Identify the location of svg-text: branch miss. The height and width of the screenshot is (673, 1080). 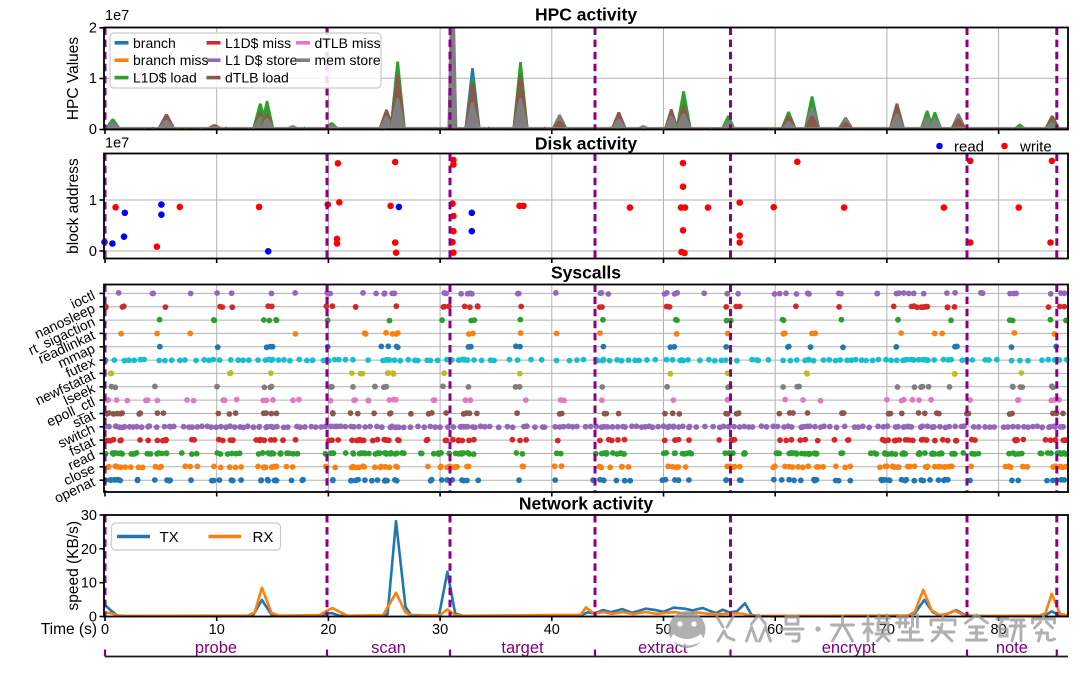
(170, 60).